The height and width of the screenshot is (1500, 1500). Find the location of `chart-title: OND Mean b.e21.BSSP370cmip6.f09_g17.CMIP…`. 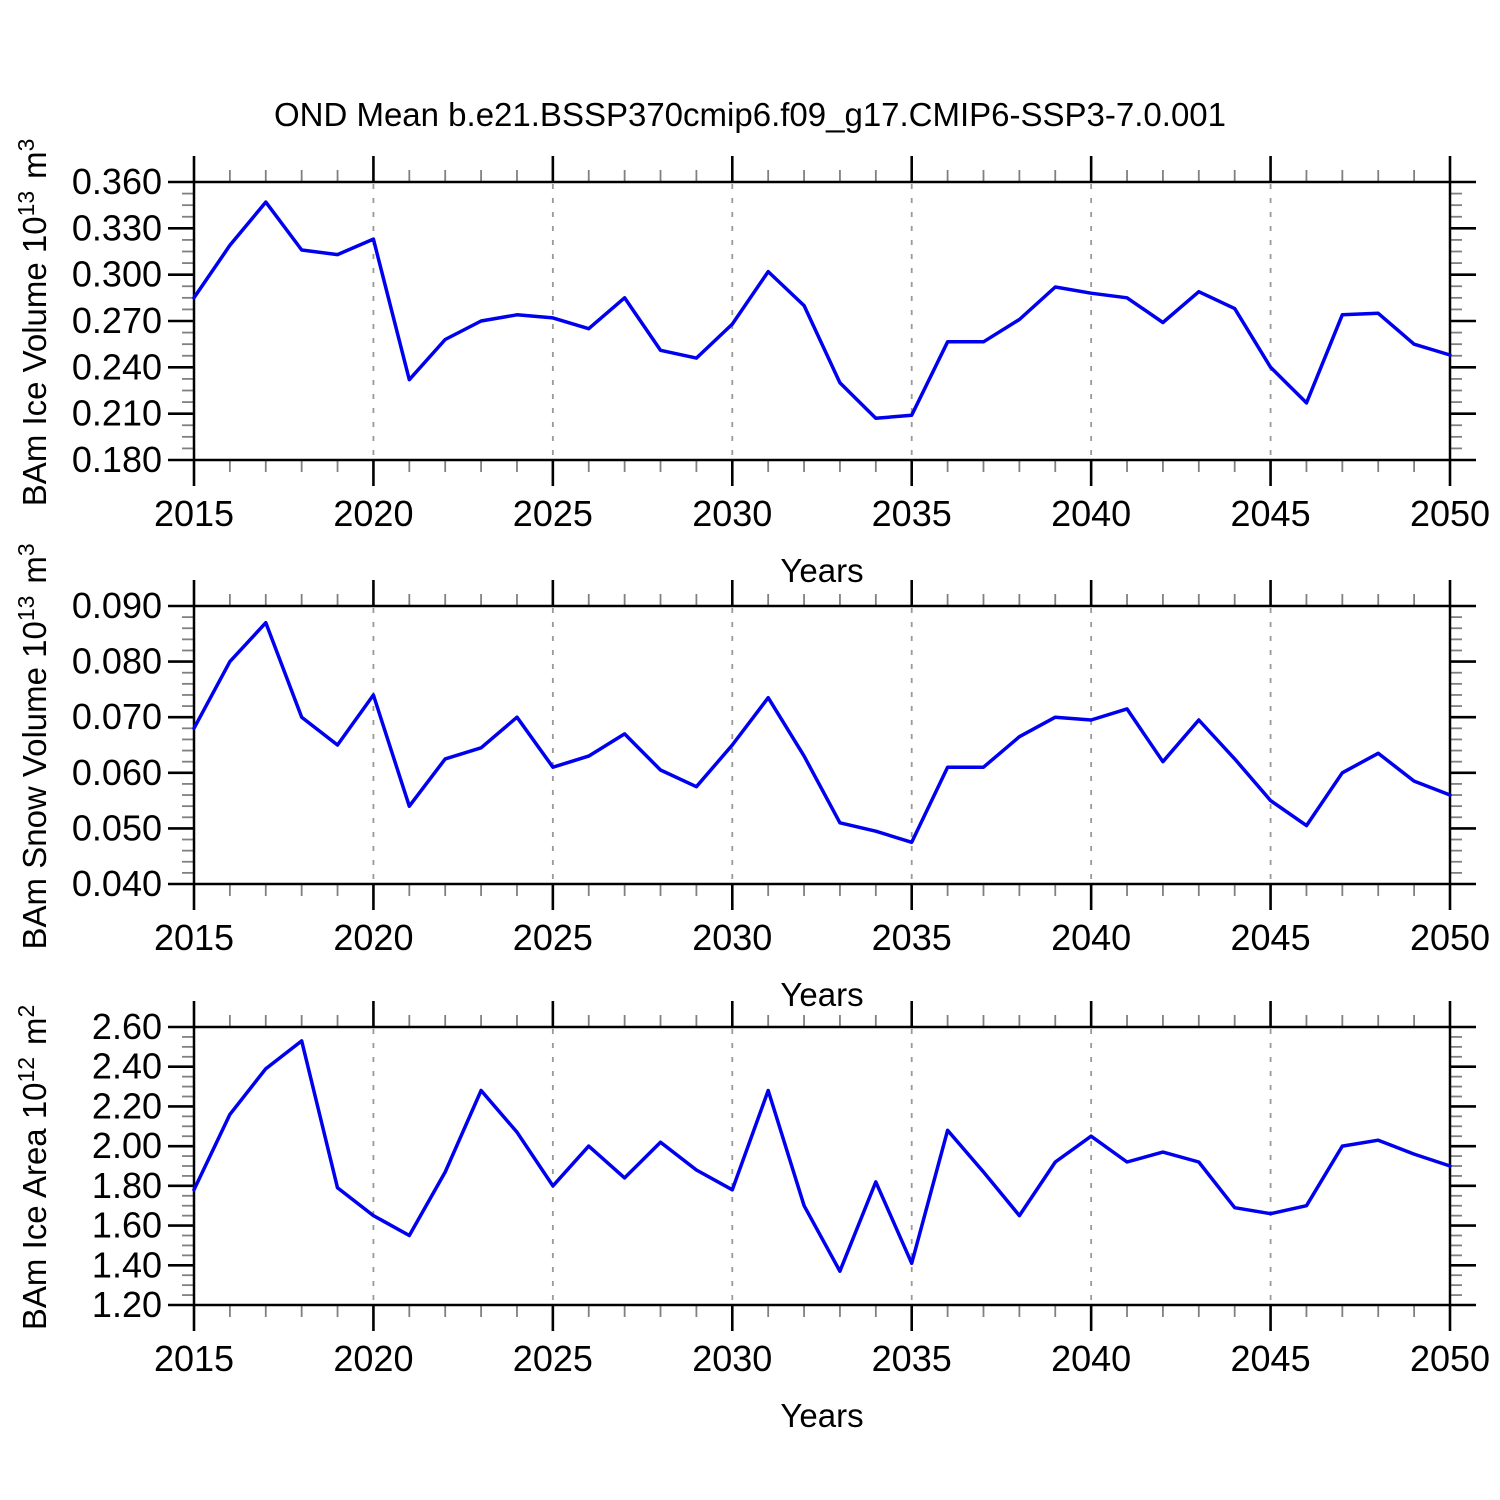

chart-title: OND Mean b.e21.BSSP370cmip6.f09_g17.CMIP… is located at coordinates (750, 114).